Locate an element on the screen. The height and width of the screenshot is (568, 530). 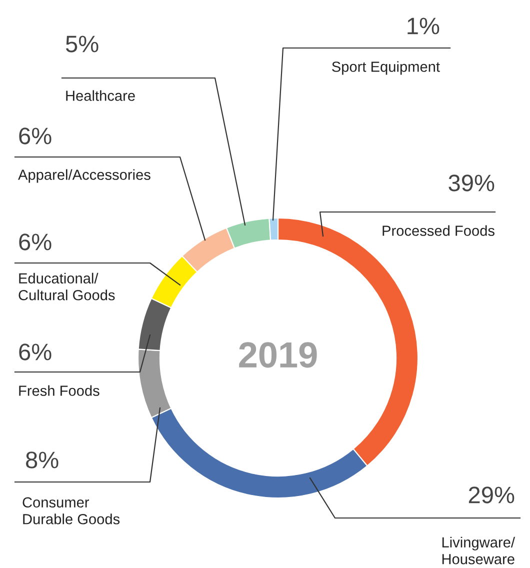
slice-label: Healthcare is located at coordinates (100, 95).